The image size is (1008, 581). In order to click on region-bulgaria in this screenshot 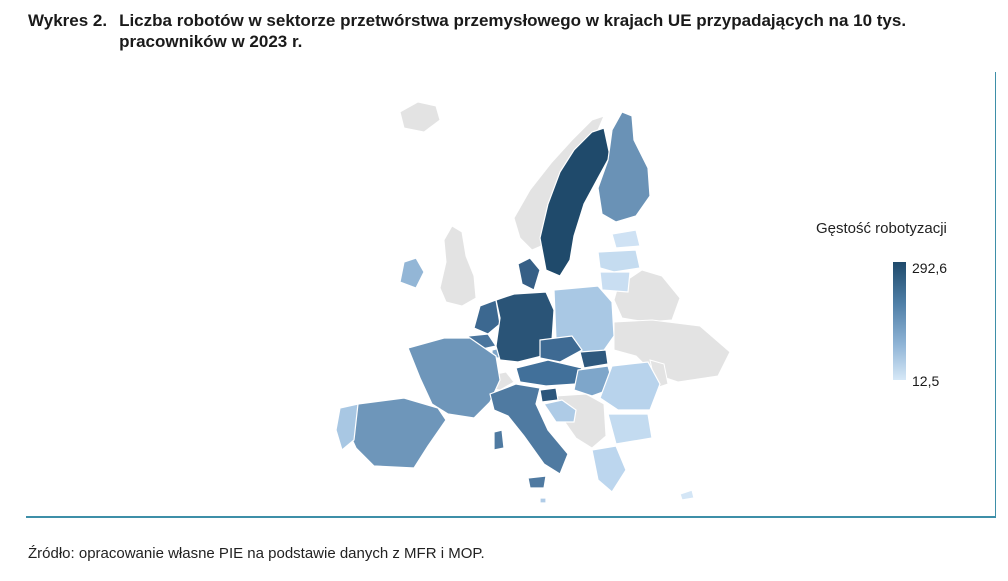, I will do `click(630, 429)`.